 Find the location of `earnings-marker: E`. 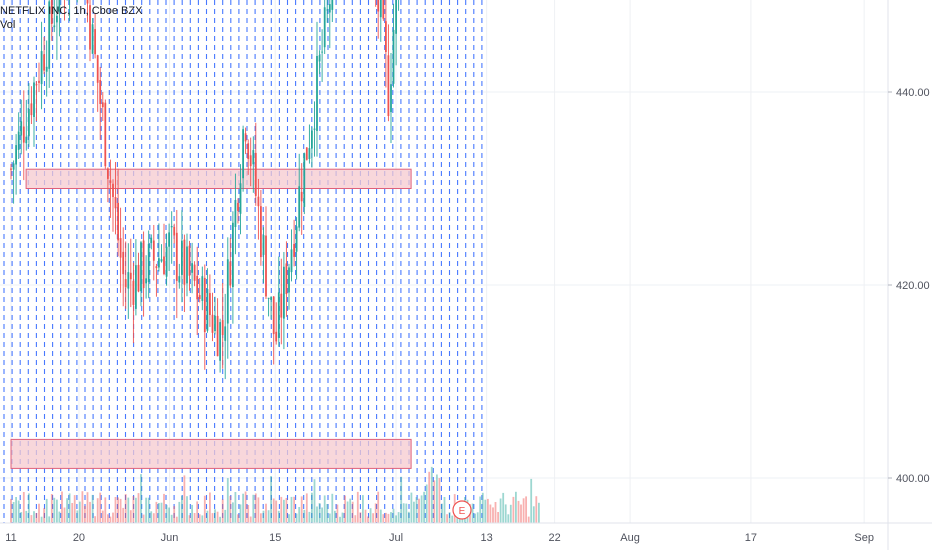

earnings-marker: E is located at coordinates (462, 510).